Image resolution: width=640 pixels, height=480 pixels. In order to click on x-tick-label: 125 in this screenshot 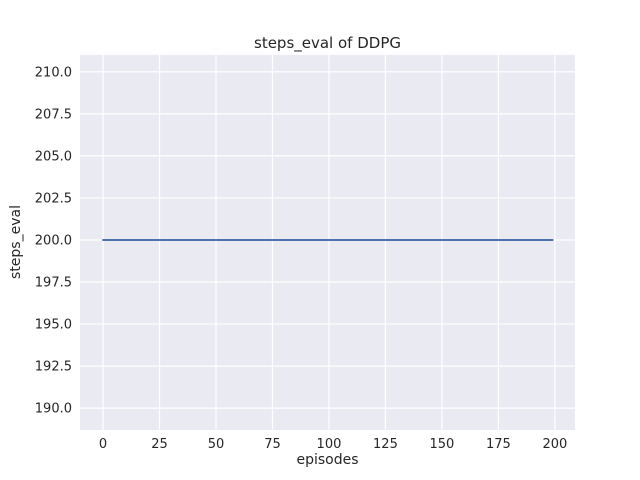, I will do `click(385, 444)`.